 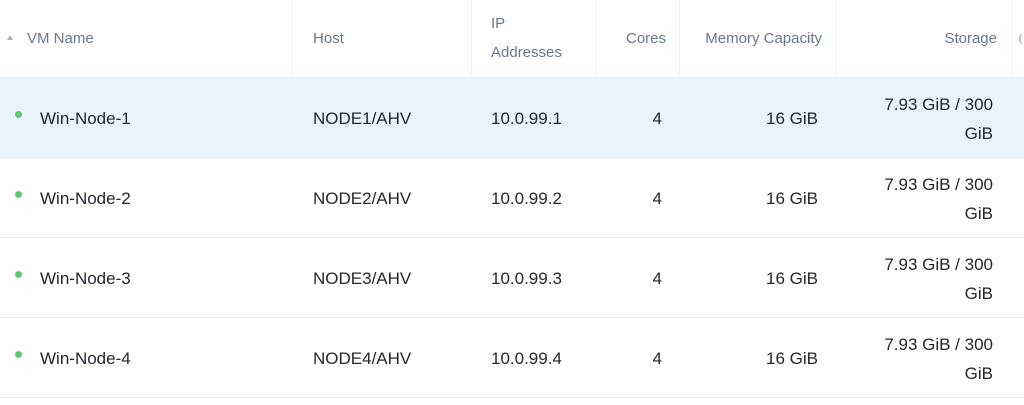 What do you see at coordinates (1021, 39) in the screenshot?
I see `next-column-edge` at bounding box center [1021, 39].